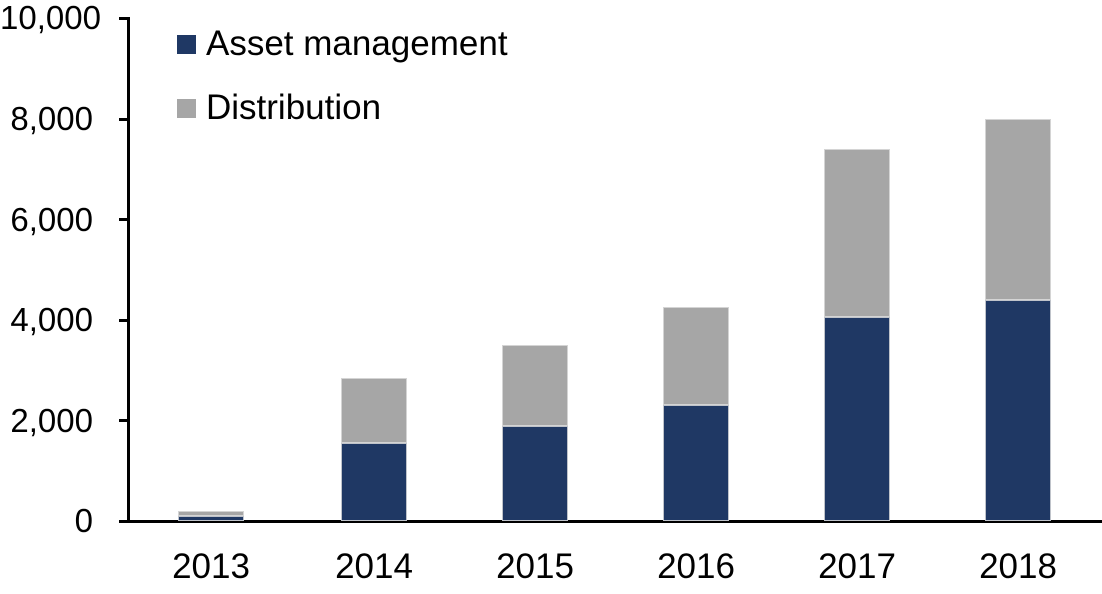  I want to click on x-tick-label-2014: 2014, so click(374, 566).